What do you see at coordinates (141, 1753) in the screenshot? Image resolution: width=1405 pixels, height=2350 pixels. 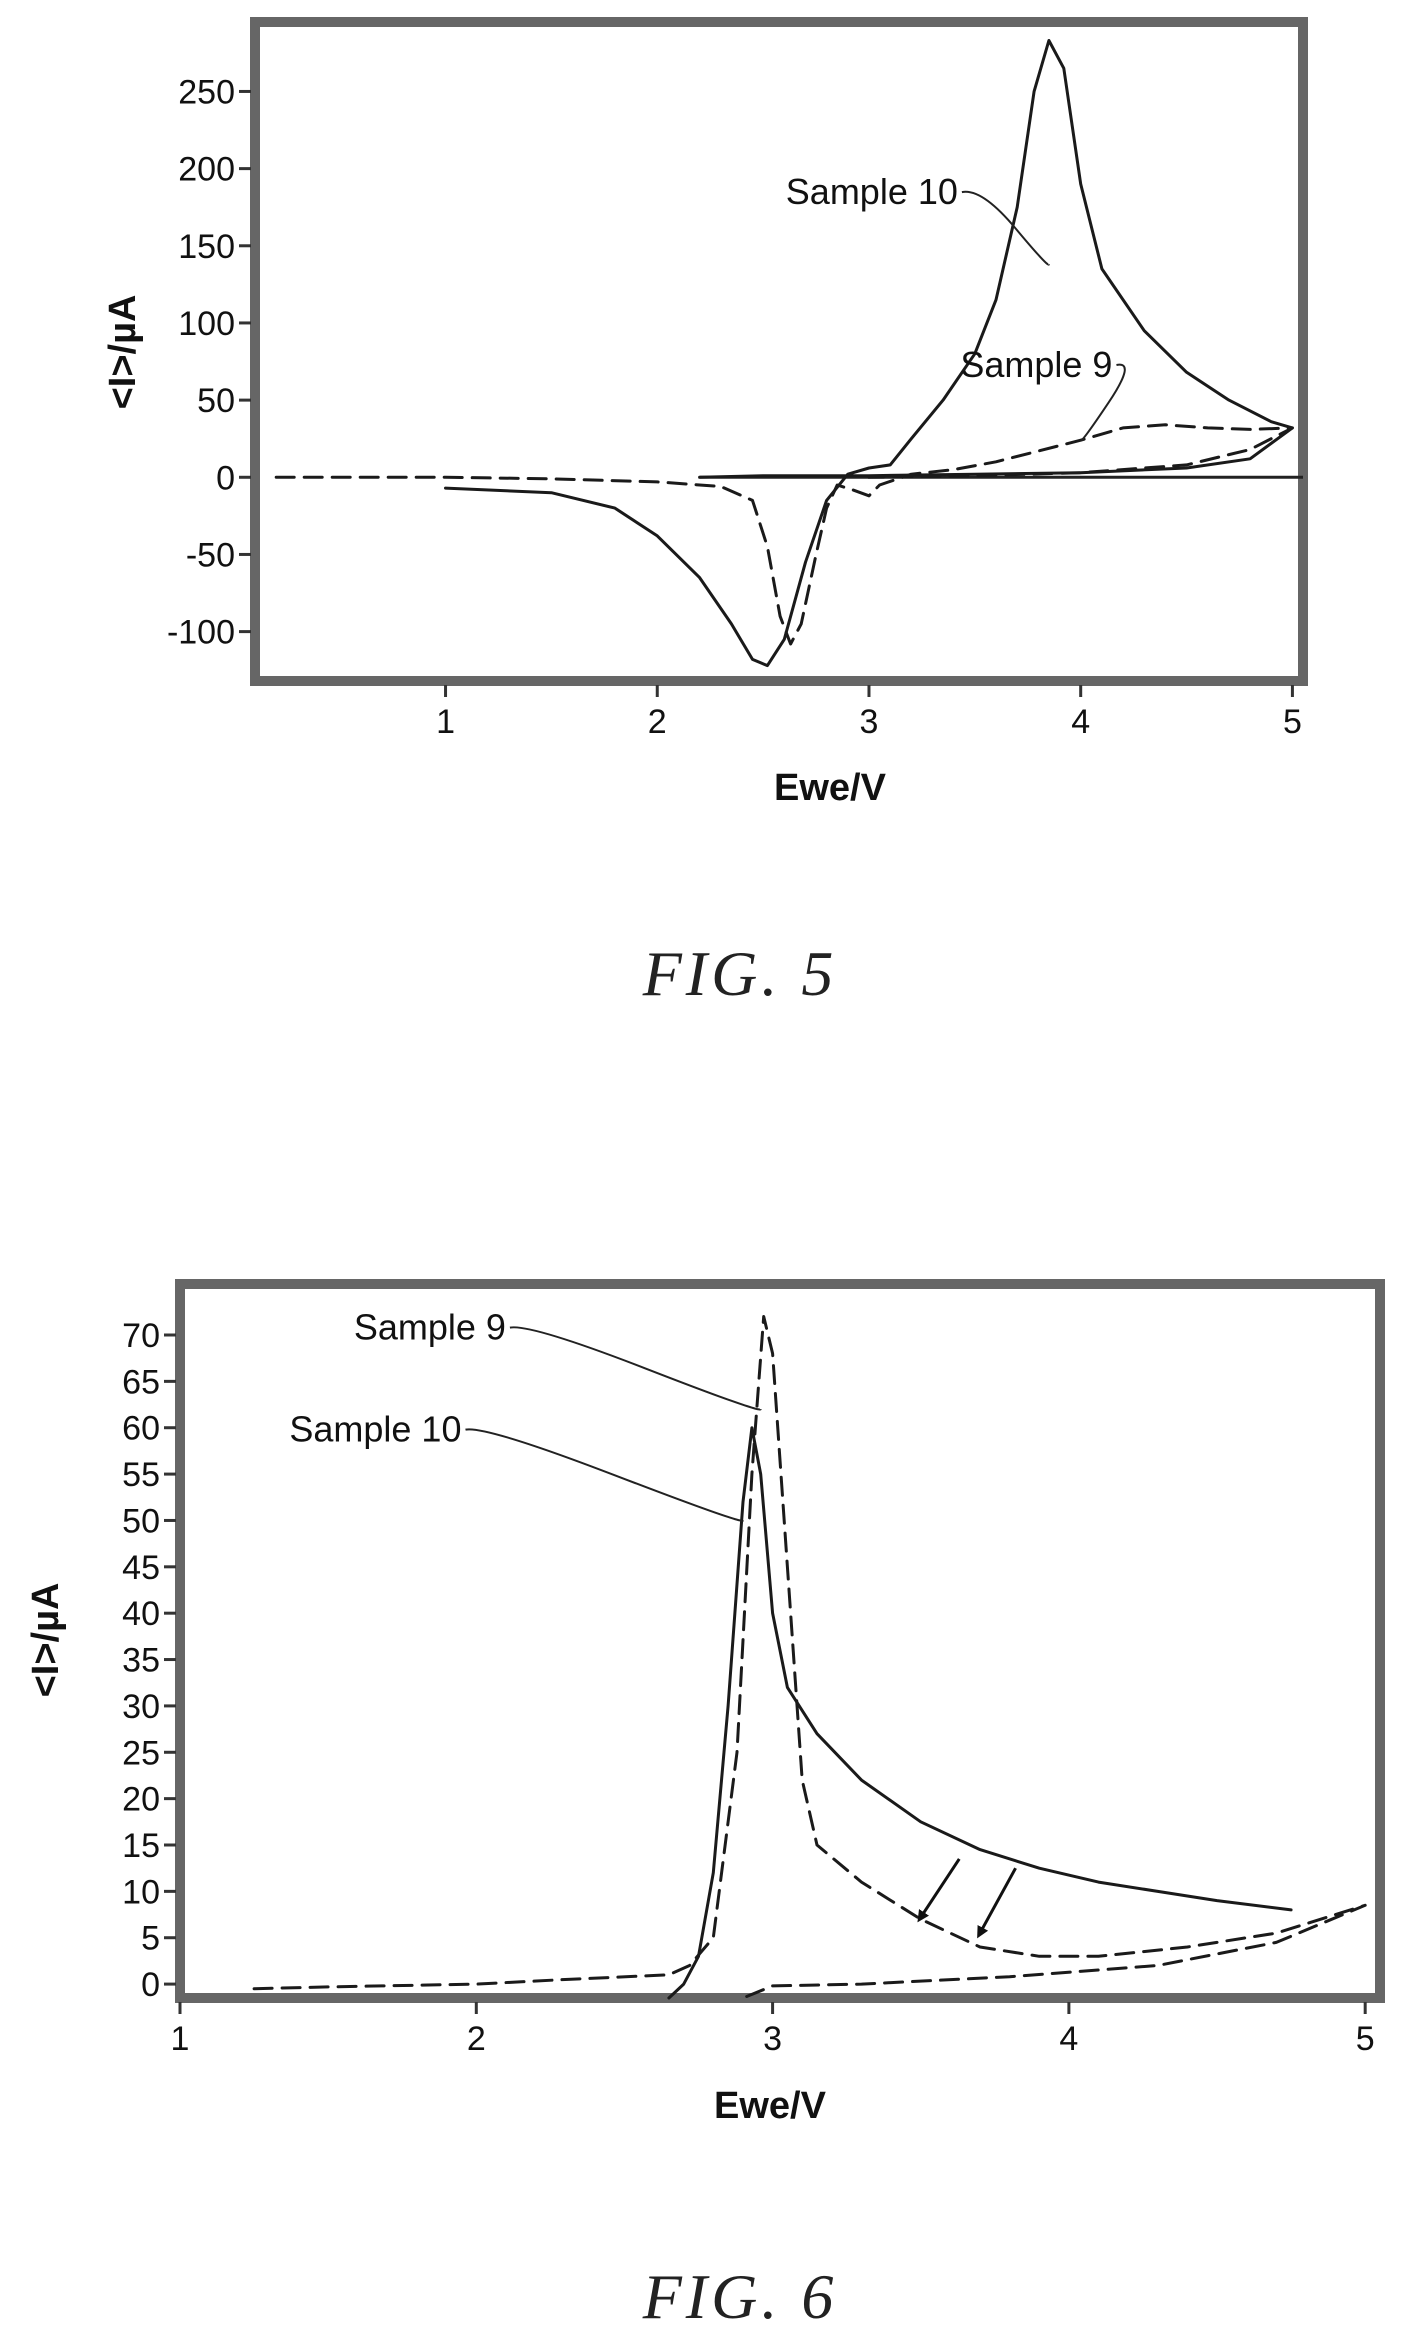 I see `figure-6-y-tick-label: 25` at bounding box center [141, 1753].